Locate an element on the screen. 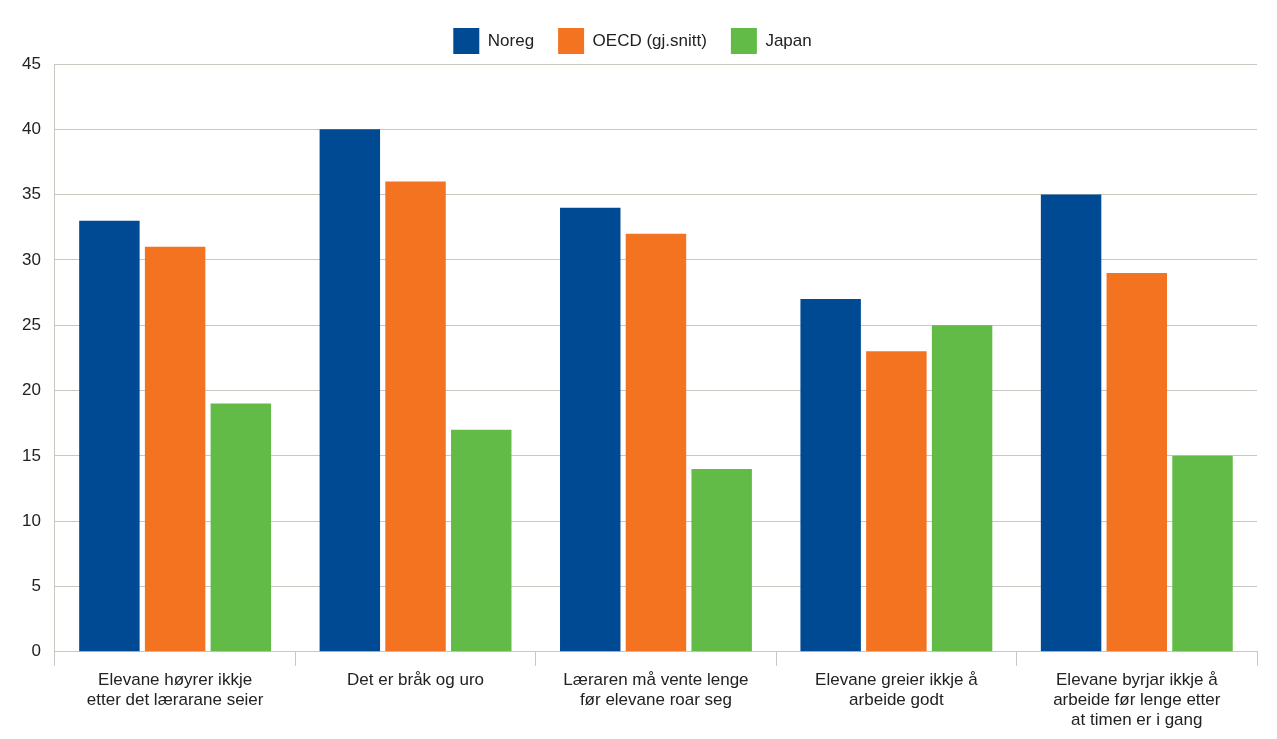 The height and width of the screenshot is (739, 1277). x-tick-label: Elevane byrjar ikkje å arbeide før lenge etter at timen er i gang is located at coordinates (1137, 699).